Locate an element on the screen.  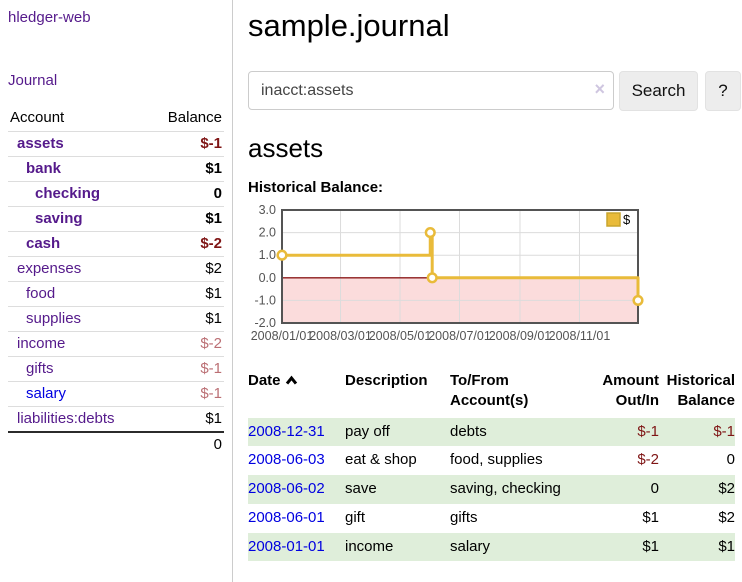
register-header-description: Description is located at coordinates (386, 380).